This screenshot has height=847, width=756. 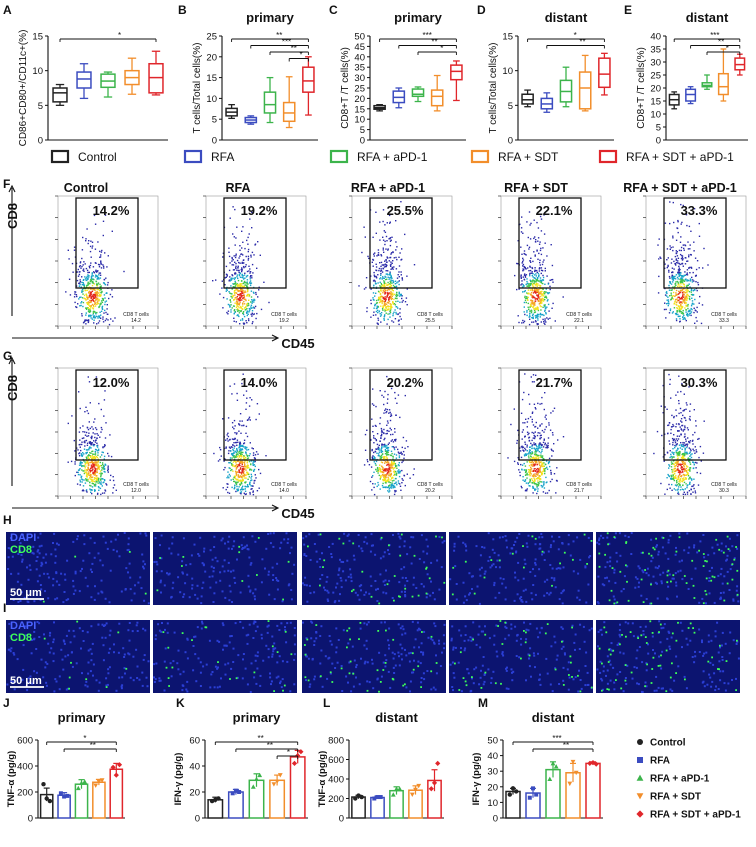 What do you see at coordinates (658, 141) in the screenshot?
I see `y-tick-label: 0` at bounding box center [658, 141].